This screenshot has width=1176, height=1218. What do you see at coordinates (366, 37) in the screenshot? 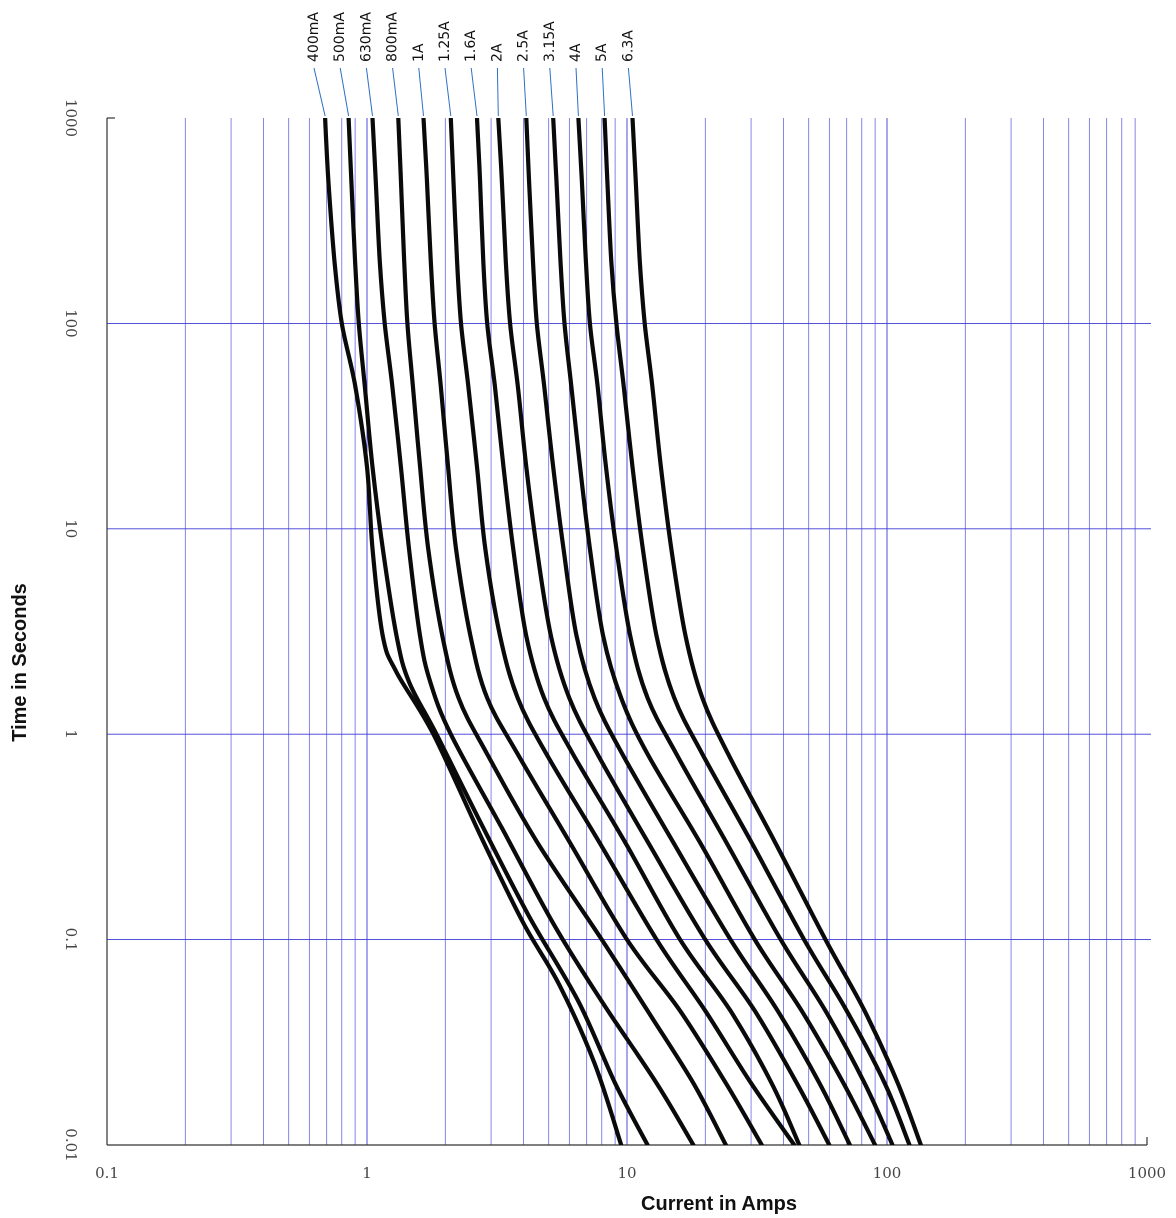
I see `legend-label-630mA: 630mA` at bounding box center [366, 37].